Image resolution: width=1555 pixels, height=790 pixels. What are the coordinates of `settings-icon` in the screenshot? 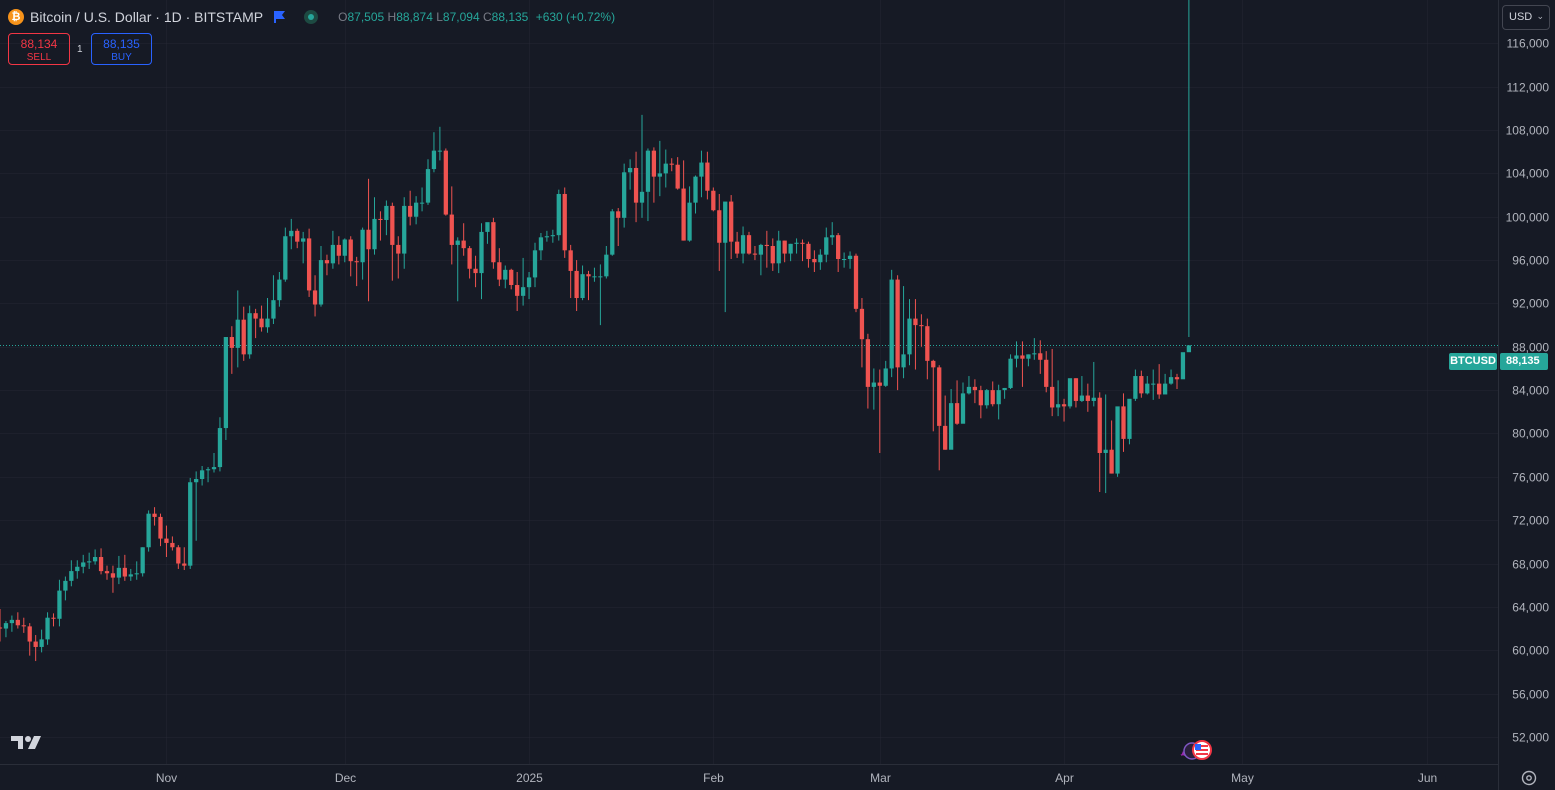 It's located at (1529, 778).